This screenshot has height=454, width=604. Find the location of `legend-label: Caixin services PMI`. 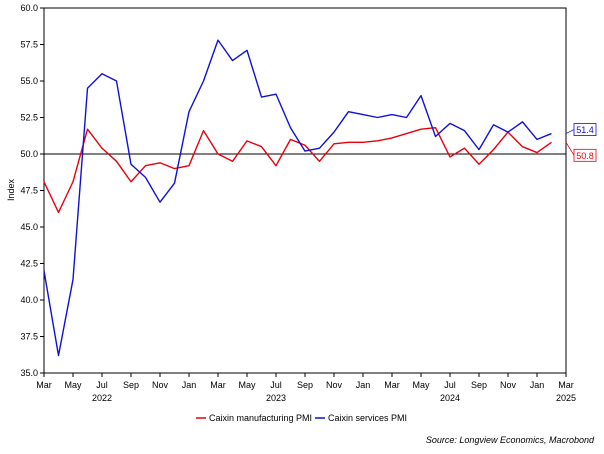

legend-label: Caixin services PMI is located at coordinates (367, 418).